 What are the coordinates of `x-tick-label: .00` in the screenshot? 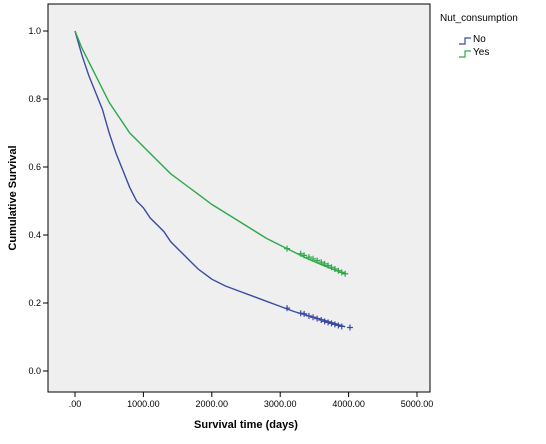 It's located at (75, 404).